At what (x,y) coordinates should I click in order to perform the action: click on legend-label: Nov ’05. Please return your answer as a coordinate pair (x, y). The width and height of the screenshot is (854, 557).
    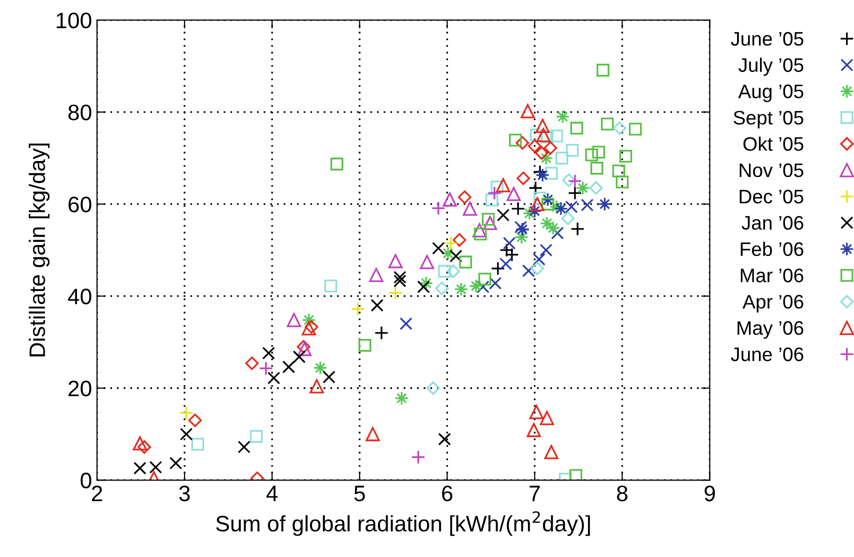
    Looking at the image, I should click on (772, 170).